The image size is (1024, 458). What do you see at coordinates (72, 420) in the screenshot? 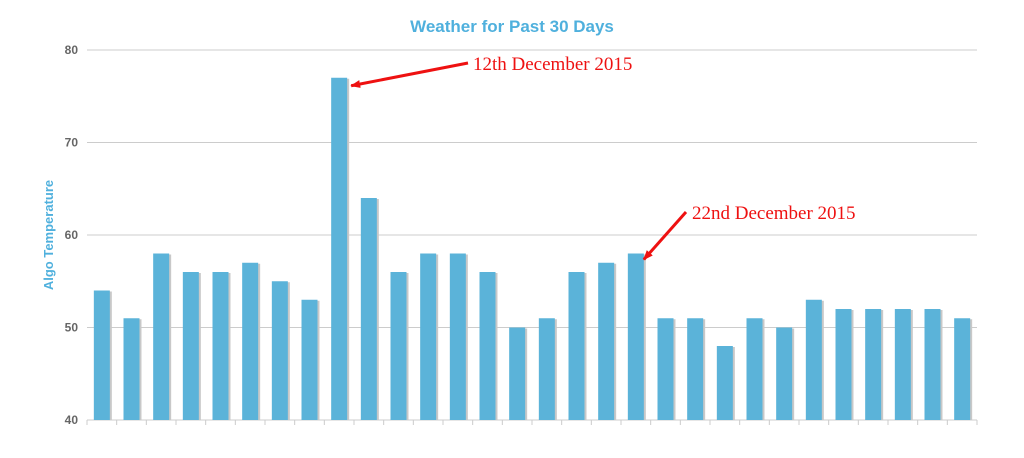
I see `y-tick-label: 40` at bounding box center [72, 420].